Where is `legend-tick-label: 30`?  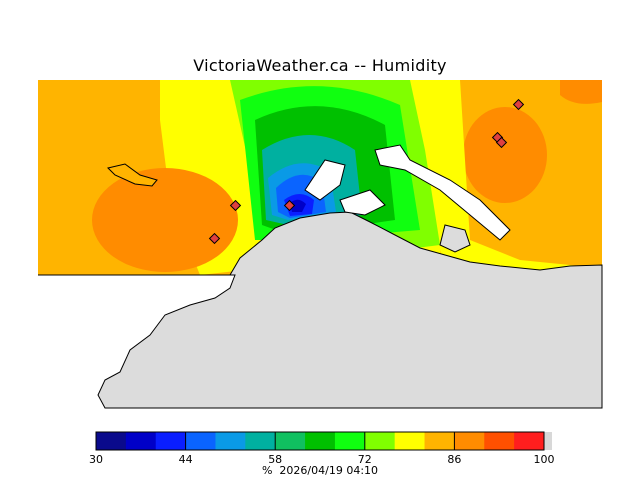 legend-tick-label: 30 is located at coordinates (96, 459).